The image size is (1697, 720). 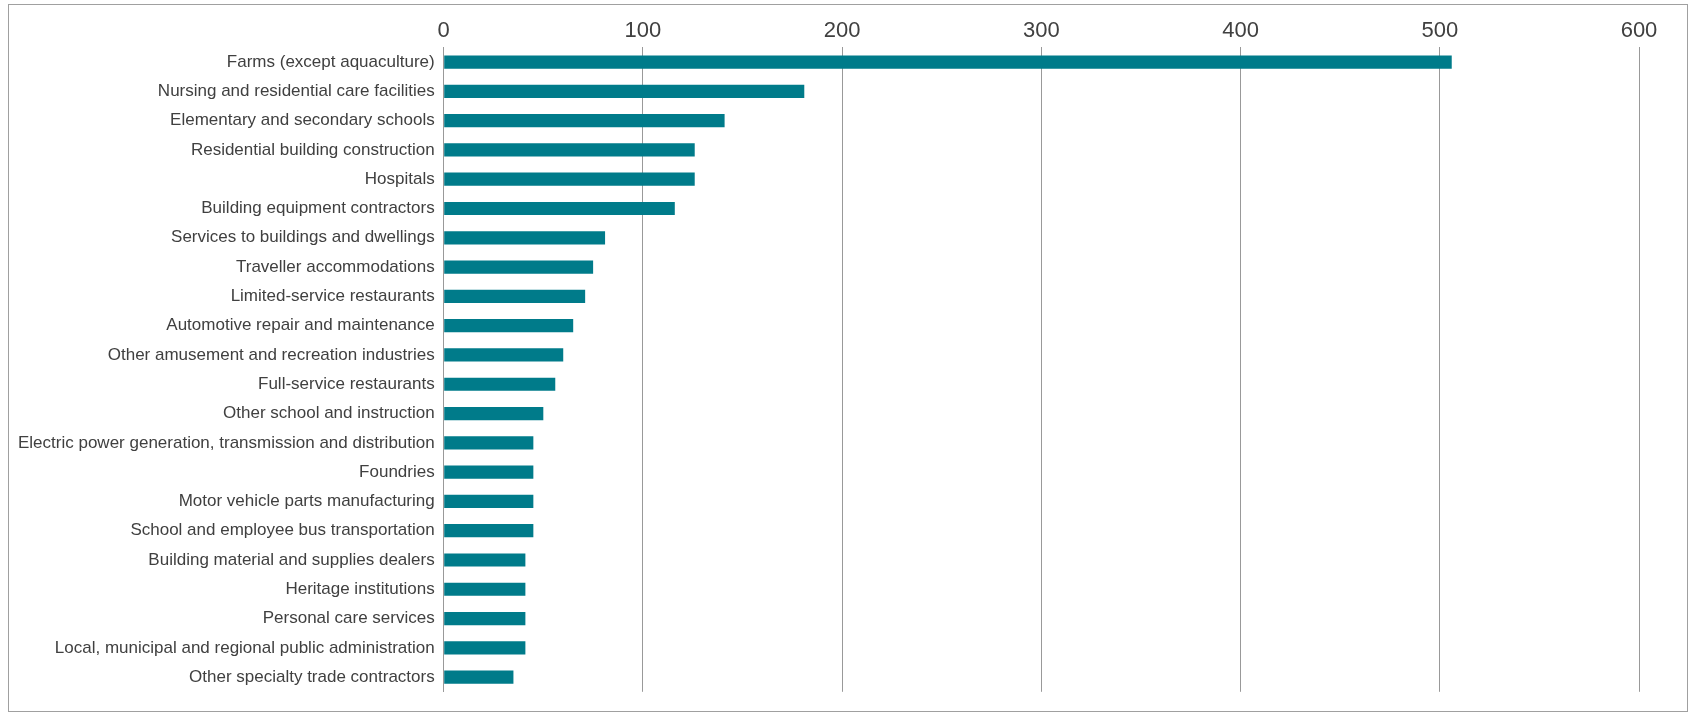 I want to click on x-tick-label: 0, so click(x=443, y=30).